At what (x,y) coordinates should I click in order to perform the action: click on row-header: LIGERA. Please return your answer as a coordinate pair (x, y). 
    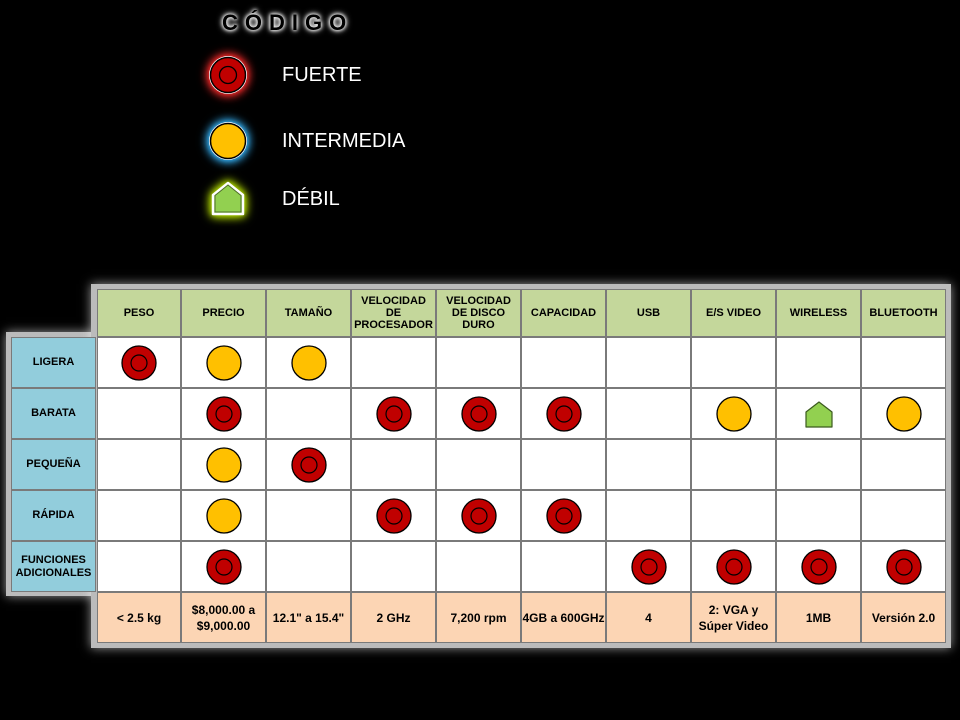
    Looking at the image, I should click on (53, 362).